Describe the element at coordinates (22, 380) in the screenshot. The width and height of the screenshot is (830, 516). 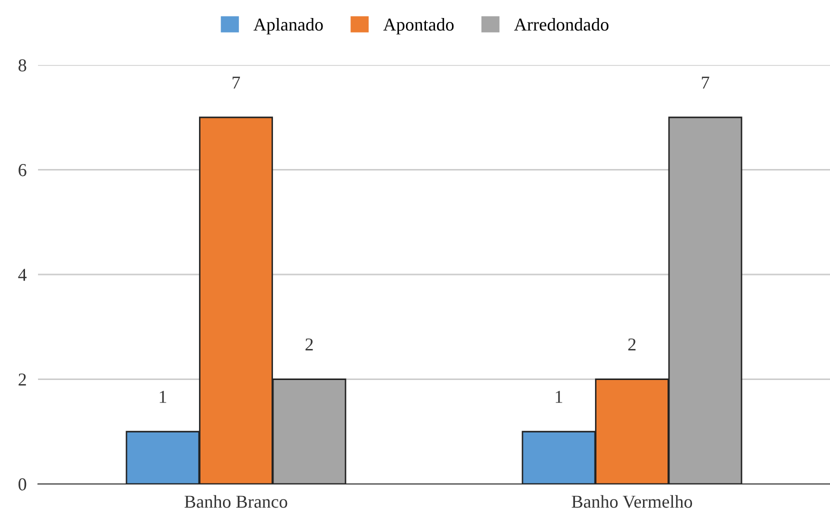
I see `y-tick-label: 2` at that location.